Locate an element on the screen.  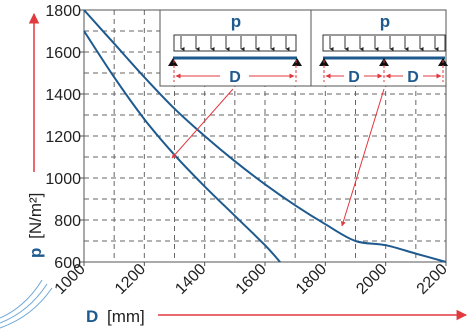
y-axis-ticks: 600 800 1000 1200 1400 1600 1800 is located at coordinates (64, 137).